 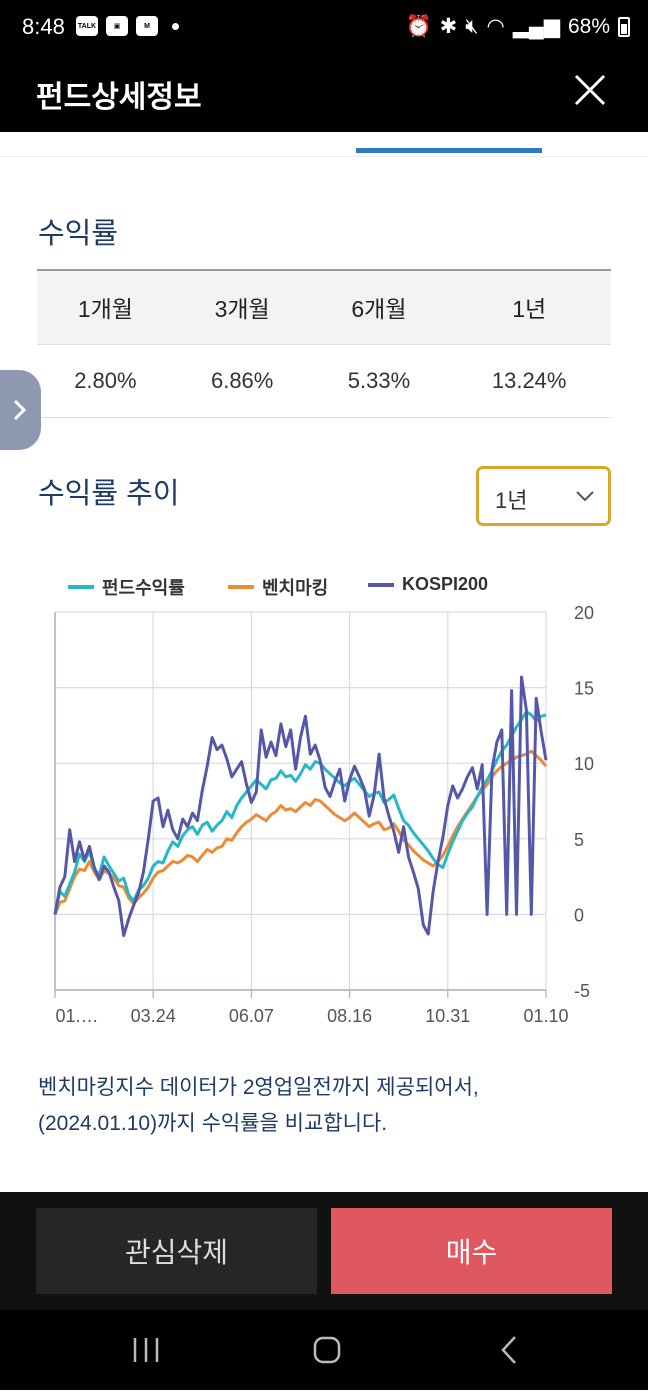 What do you see at coordinates (327, 1350) in the screenshot?
I see `home-icon` at bounding box center [327, 1350].